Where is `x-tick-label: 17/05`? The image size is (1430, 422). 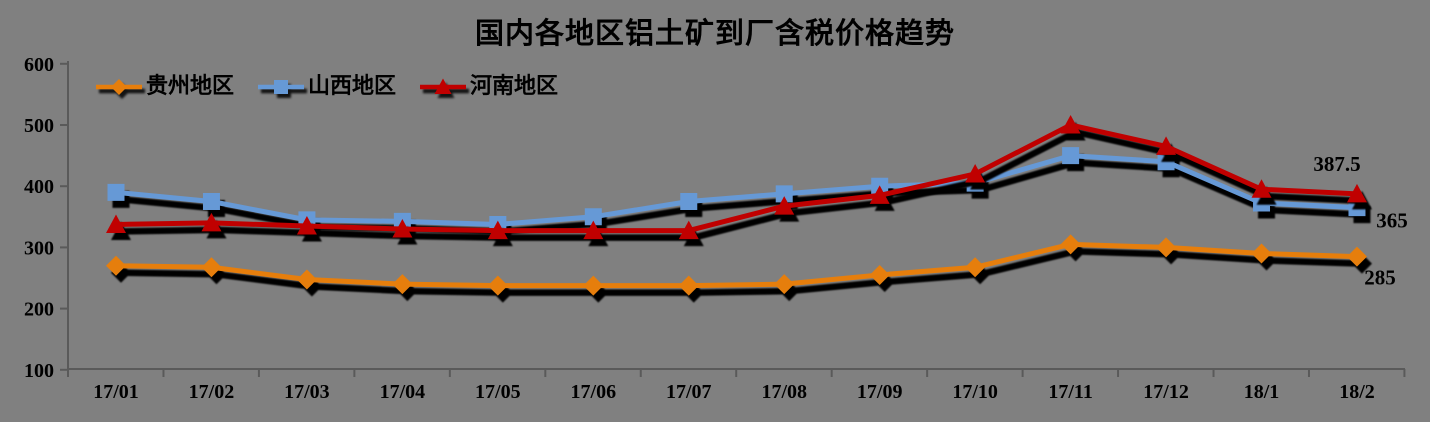 x-tick-label: 17/05 is located at coordinates (498, 392).